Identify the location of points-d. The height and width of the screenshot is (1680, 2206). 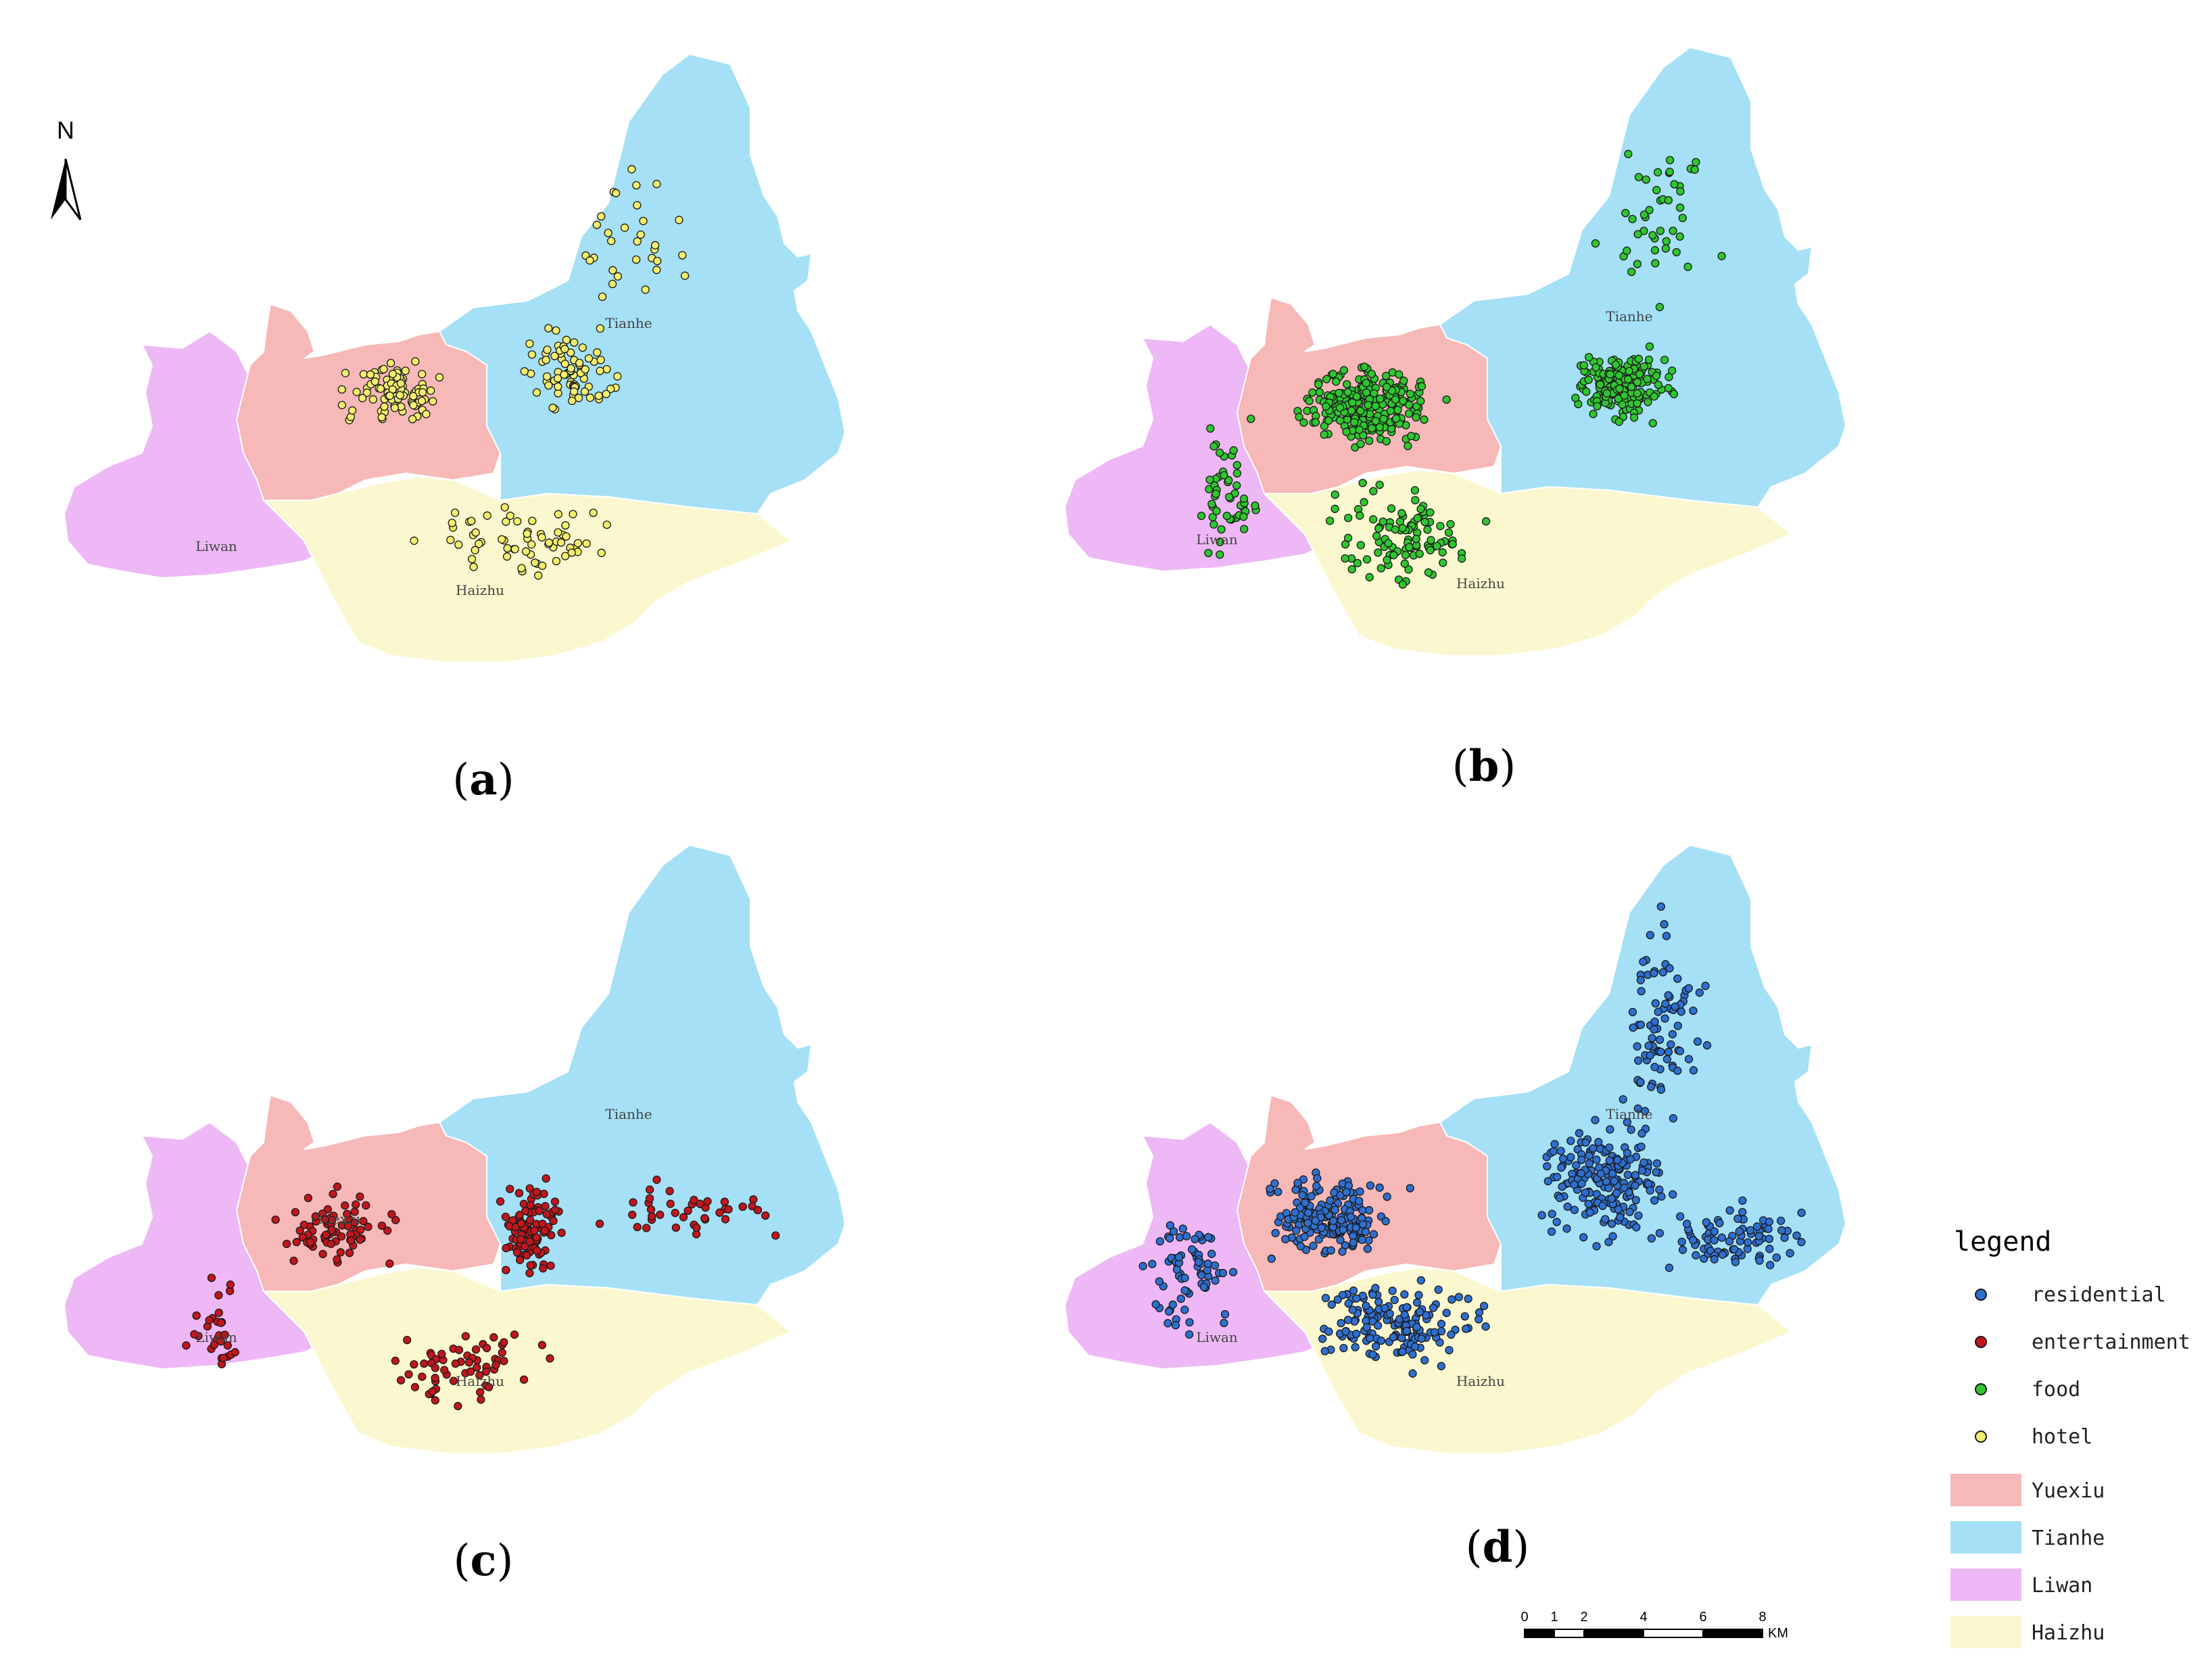
(1472, 1140).